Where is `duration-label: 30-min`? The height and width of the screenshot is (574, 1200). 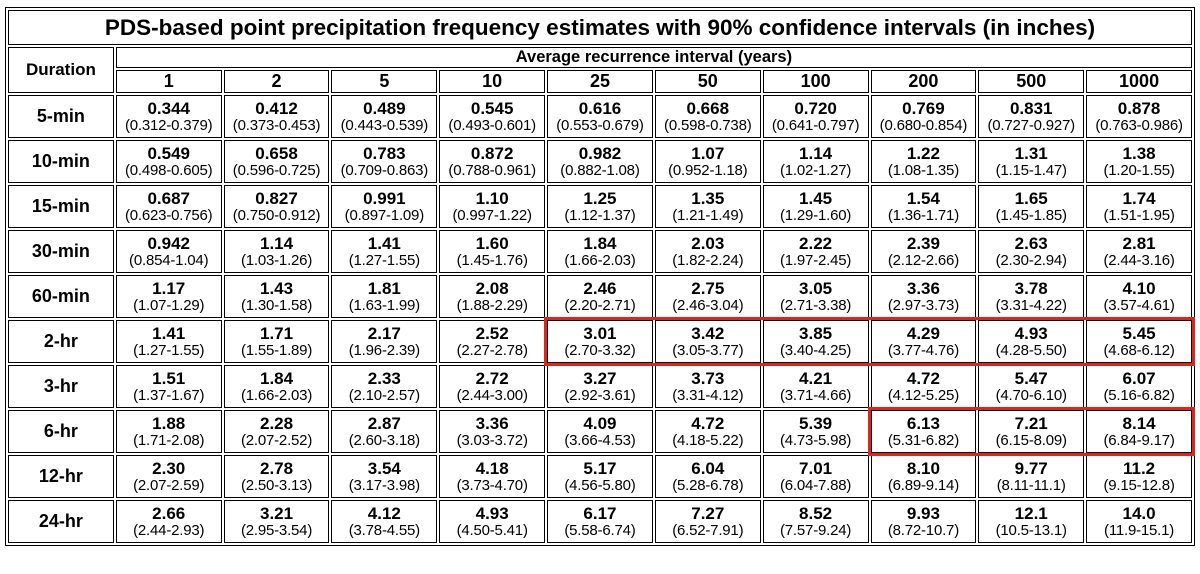
duration-label: 30-min is located at coordinates (61, 251).